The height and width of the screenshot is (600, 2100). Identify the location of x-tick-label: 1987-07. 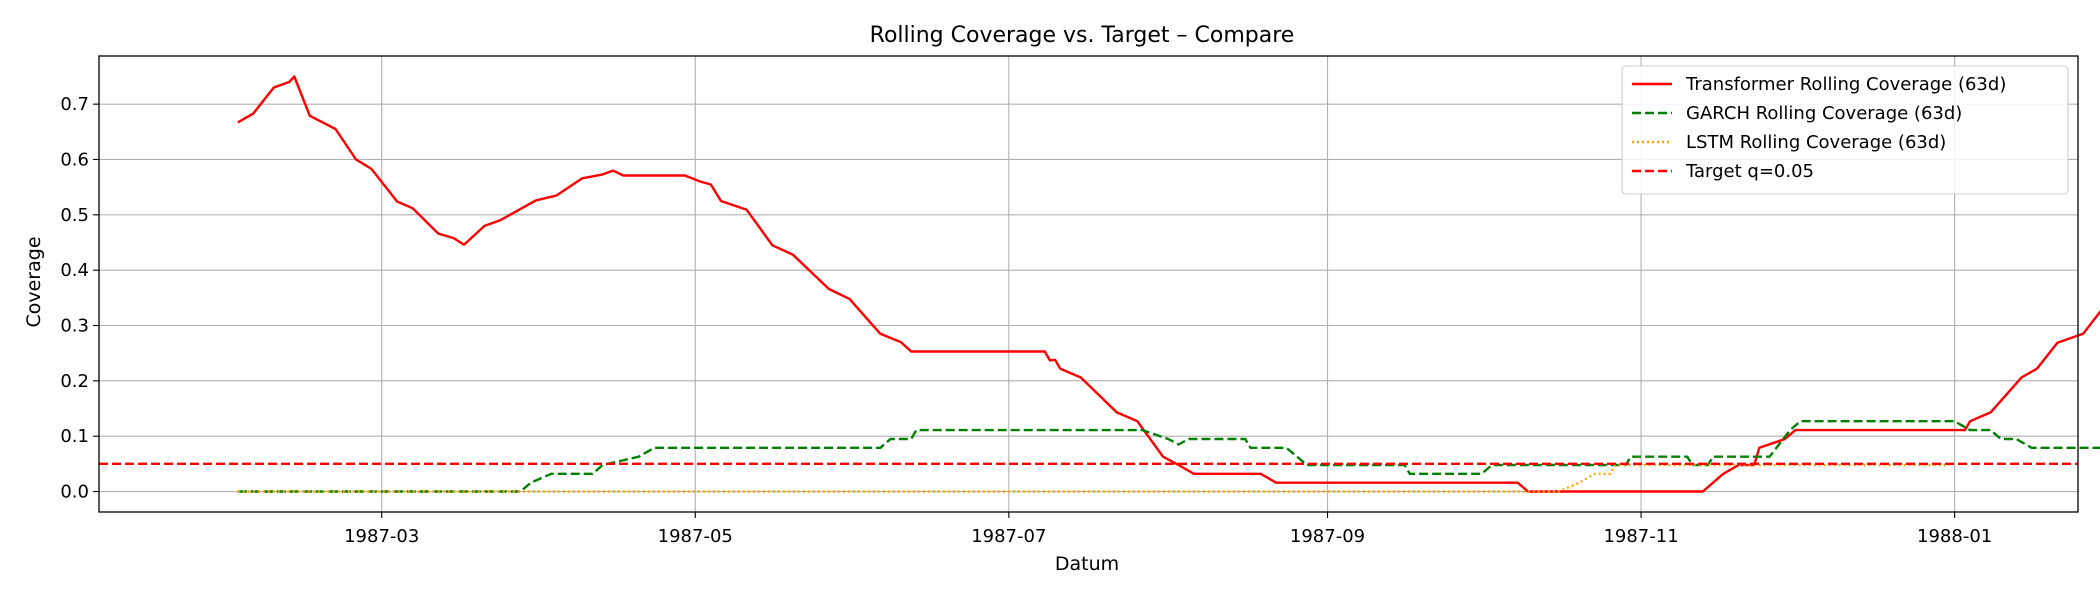
(1008, 536).